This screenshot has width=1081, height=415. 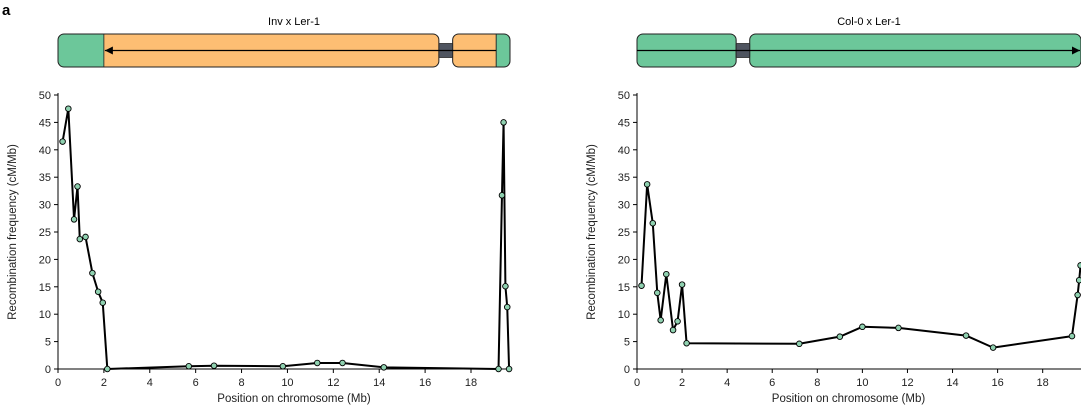 What do you see at coordinates (869, 22) in the screenshot?
I see `chromosome-title: Col-0 x Ler-1` at bounding box center [869, 22].